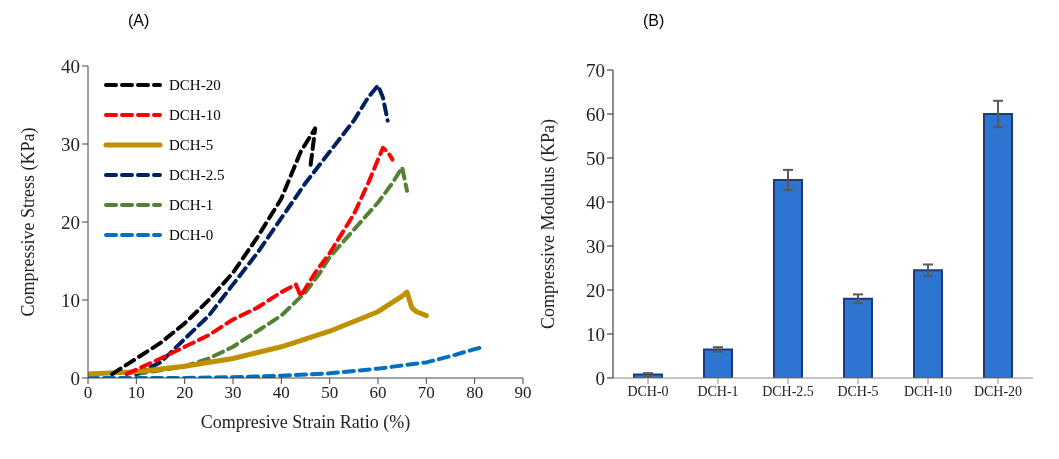  I want to click on y-tick-label: 60, so click(595, 114).